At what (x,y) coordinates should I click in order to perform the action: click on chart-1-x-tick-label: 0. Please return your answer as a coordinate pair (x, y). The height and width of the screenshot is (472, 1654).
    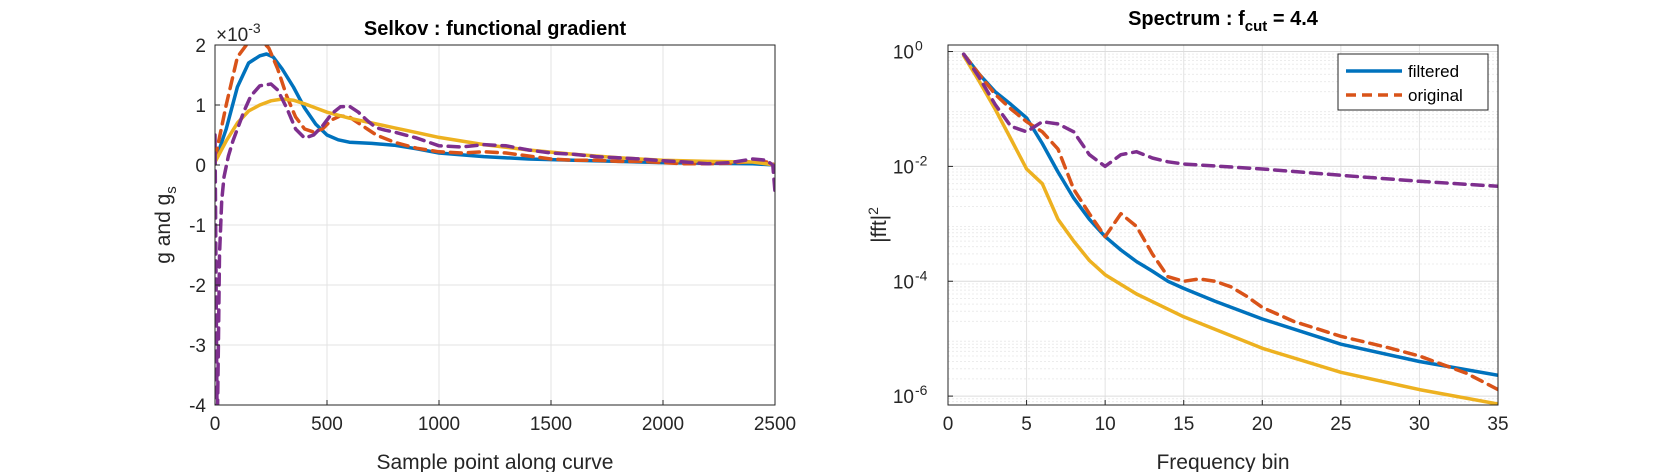
    Looking at the image, I should click on (215, 424).